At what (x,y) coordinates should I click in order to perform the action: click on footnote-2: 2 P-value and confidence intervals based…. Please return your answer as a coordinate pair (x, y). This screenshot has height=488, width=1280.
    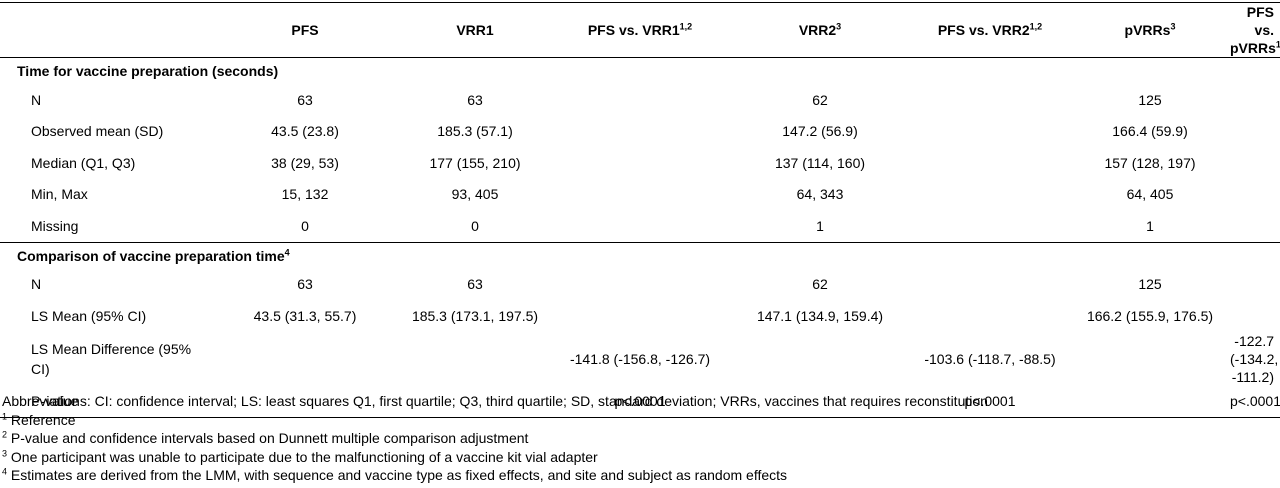
    Looking at the image, I should click on (265, 437).